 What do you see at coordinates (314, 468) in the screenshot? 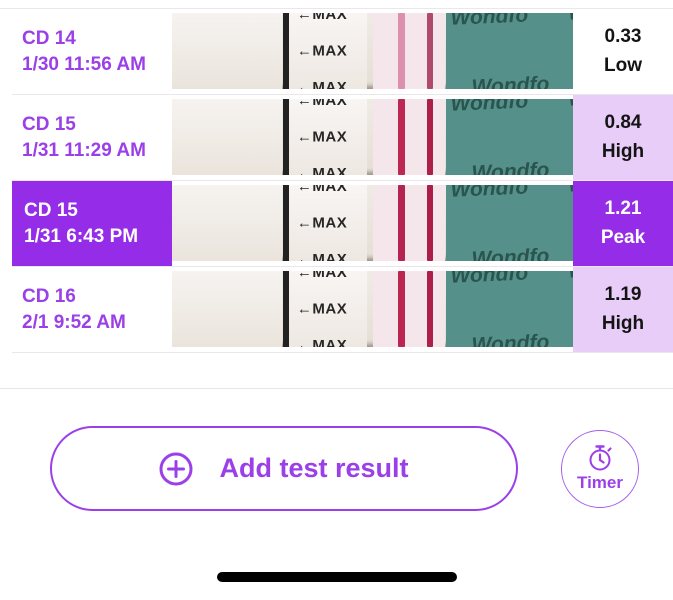
I see `add-test-result-label: Add test result` at bounding box center [314, 468].